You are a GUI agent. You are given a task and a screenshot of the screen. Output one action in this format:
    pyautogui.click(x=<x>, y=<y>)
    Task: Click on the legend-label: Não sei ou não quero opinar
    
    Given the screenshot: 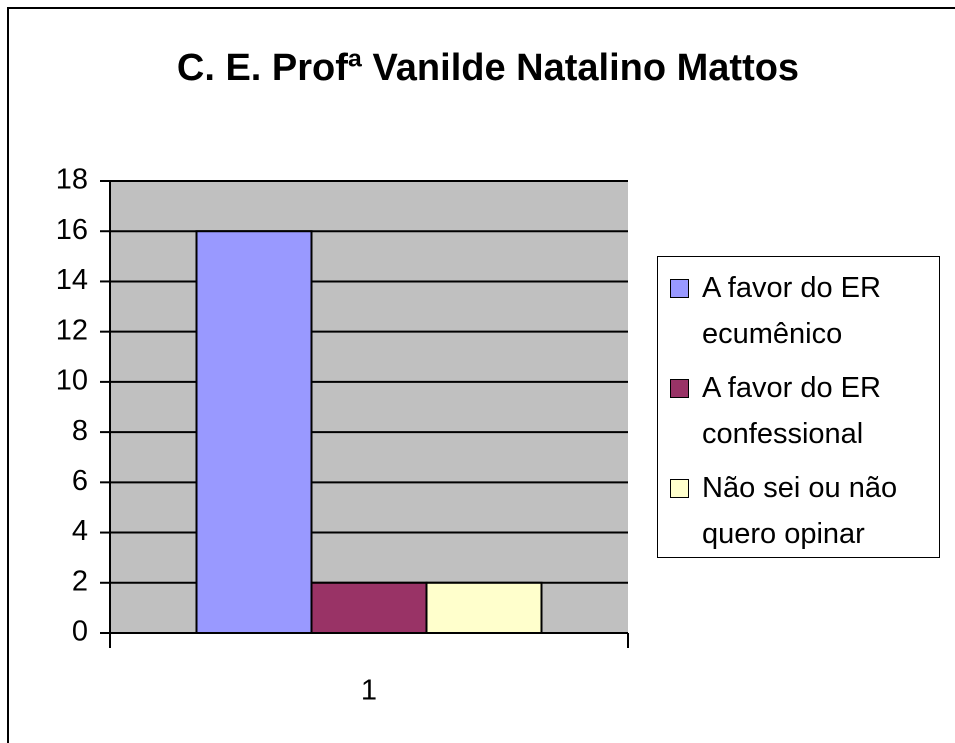 What is the action you would take?
    pyautogui.click(x=800, y=511)
    